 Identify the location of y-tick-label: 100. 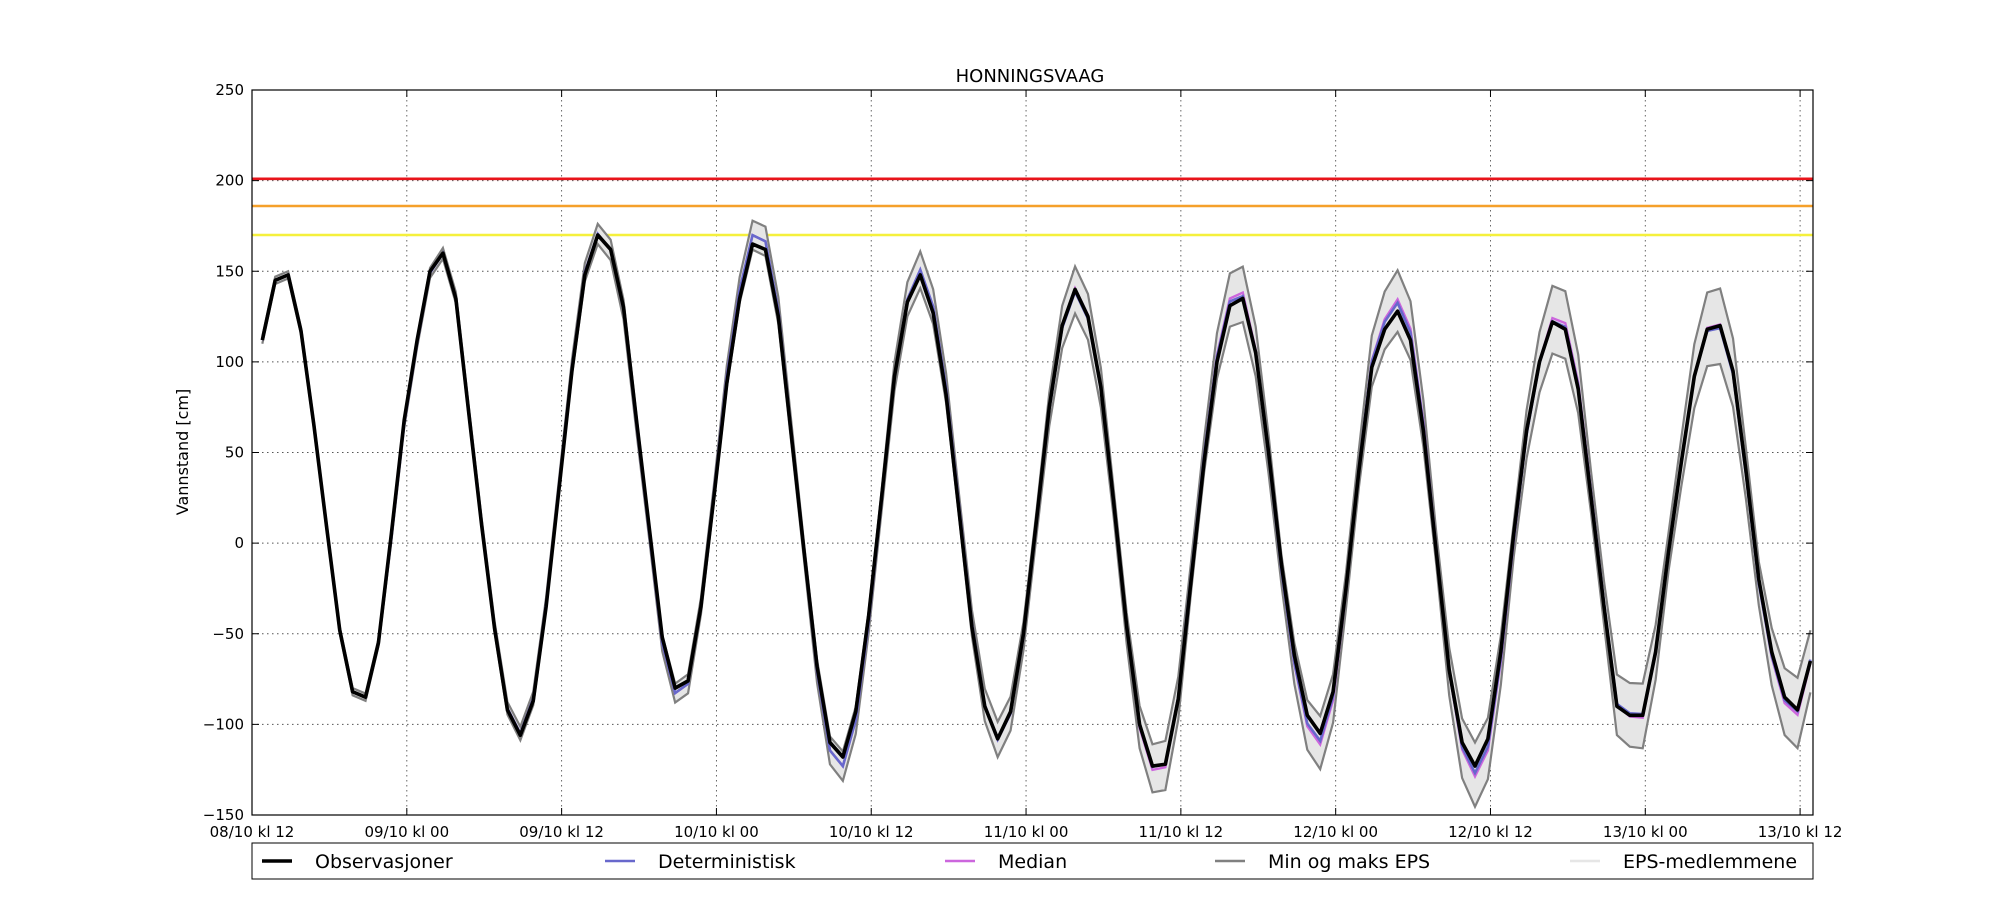
(229, 362).